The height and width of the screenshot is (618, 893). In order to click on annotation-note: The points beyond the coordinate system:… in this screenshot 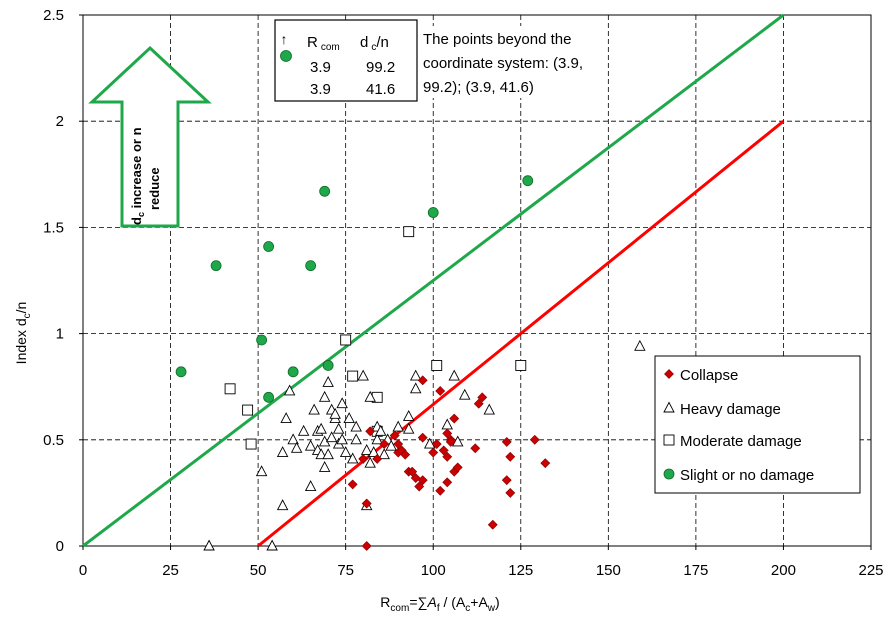, I will do `click(513, 62)`.